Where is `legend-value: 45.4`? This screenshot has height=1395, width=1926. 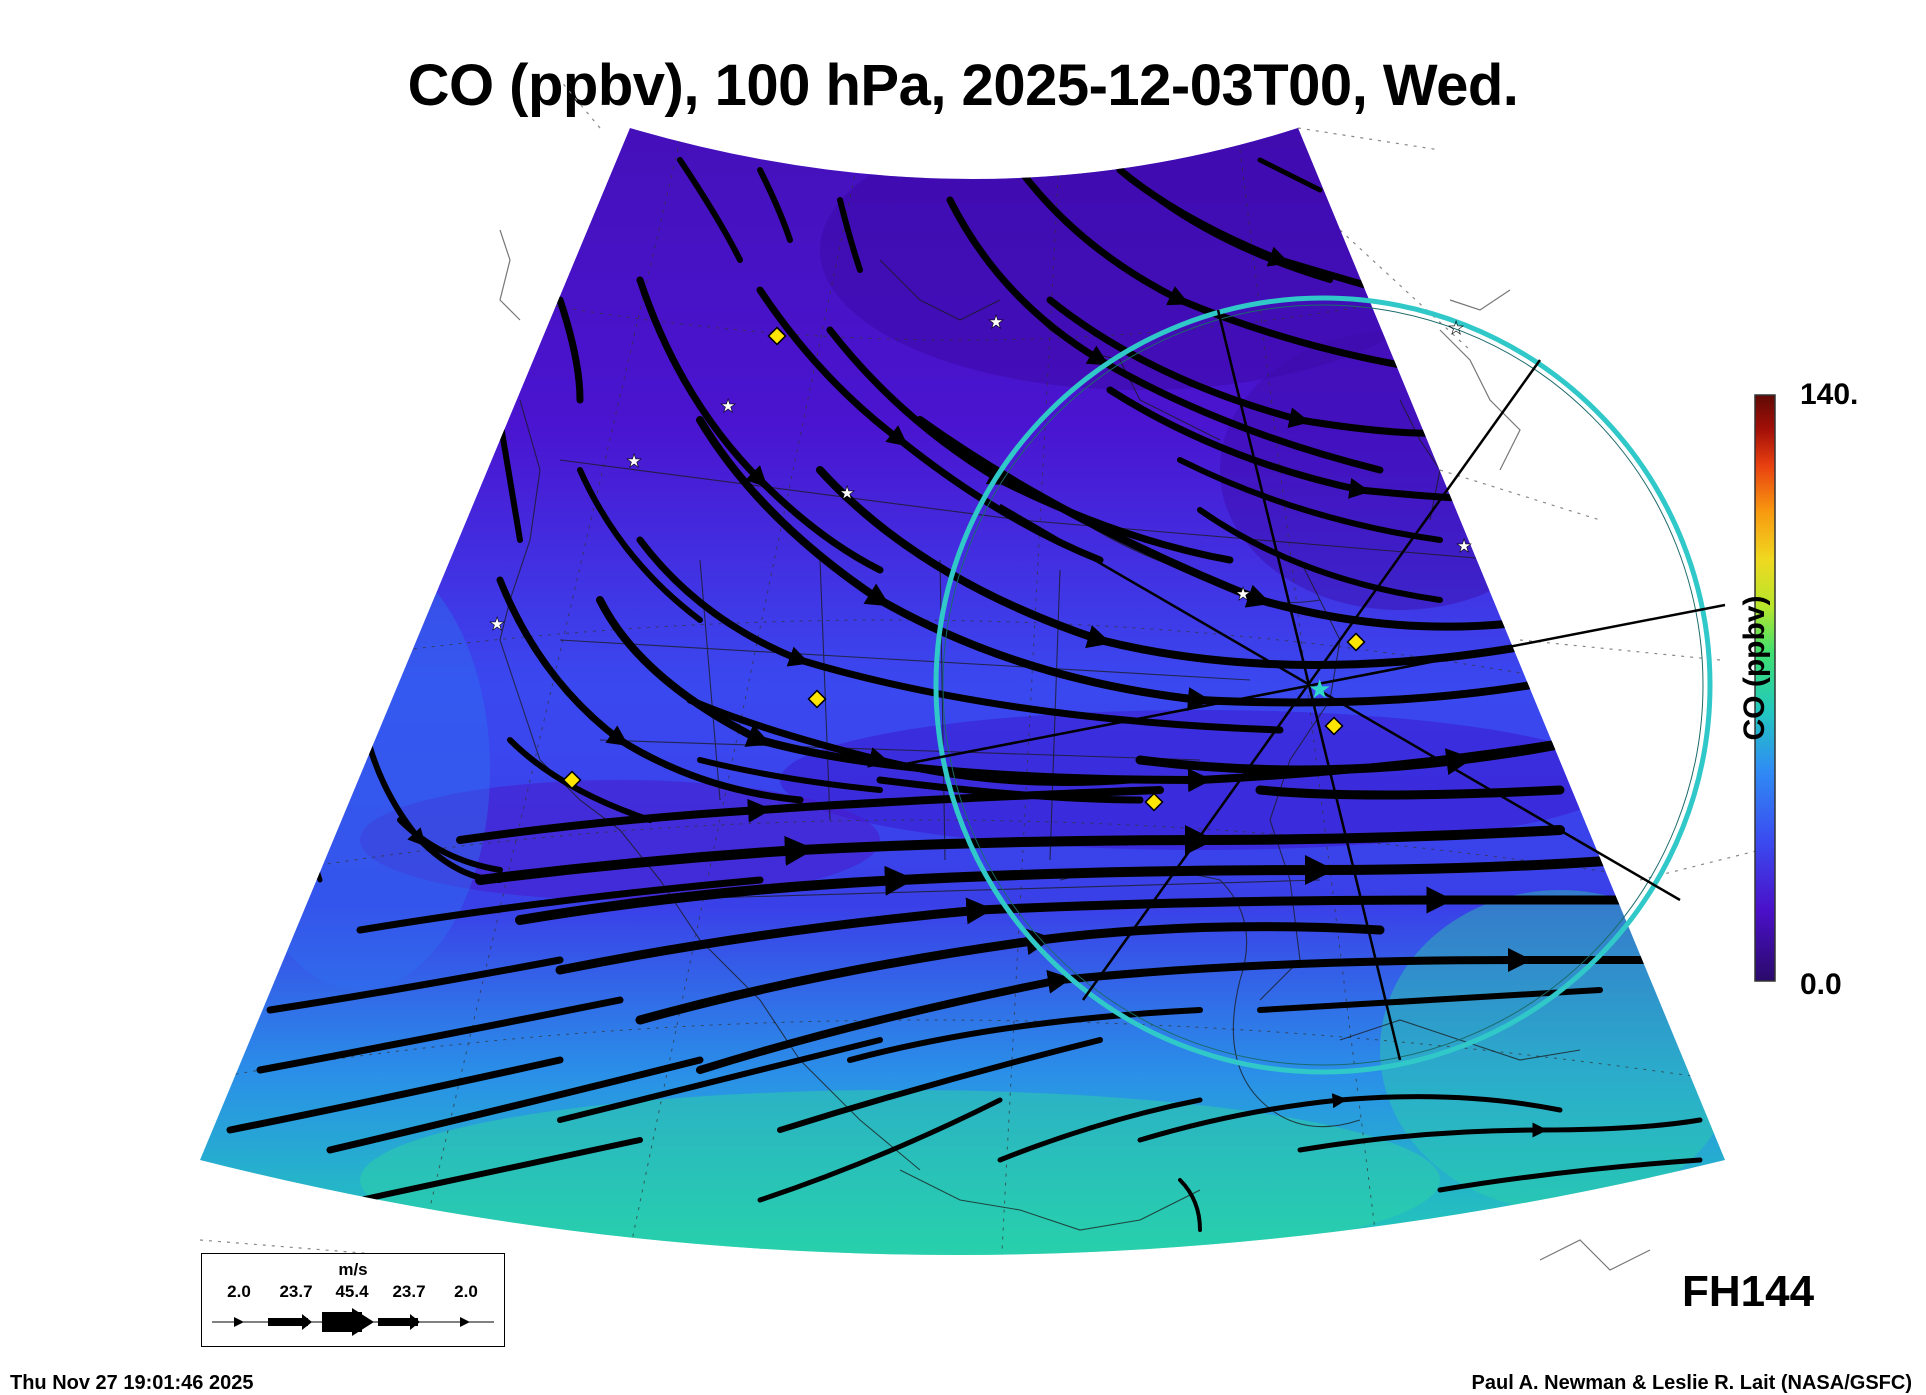 legend-value: 45.4 is located at coordinates (352, 1291).